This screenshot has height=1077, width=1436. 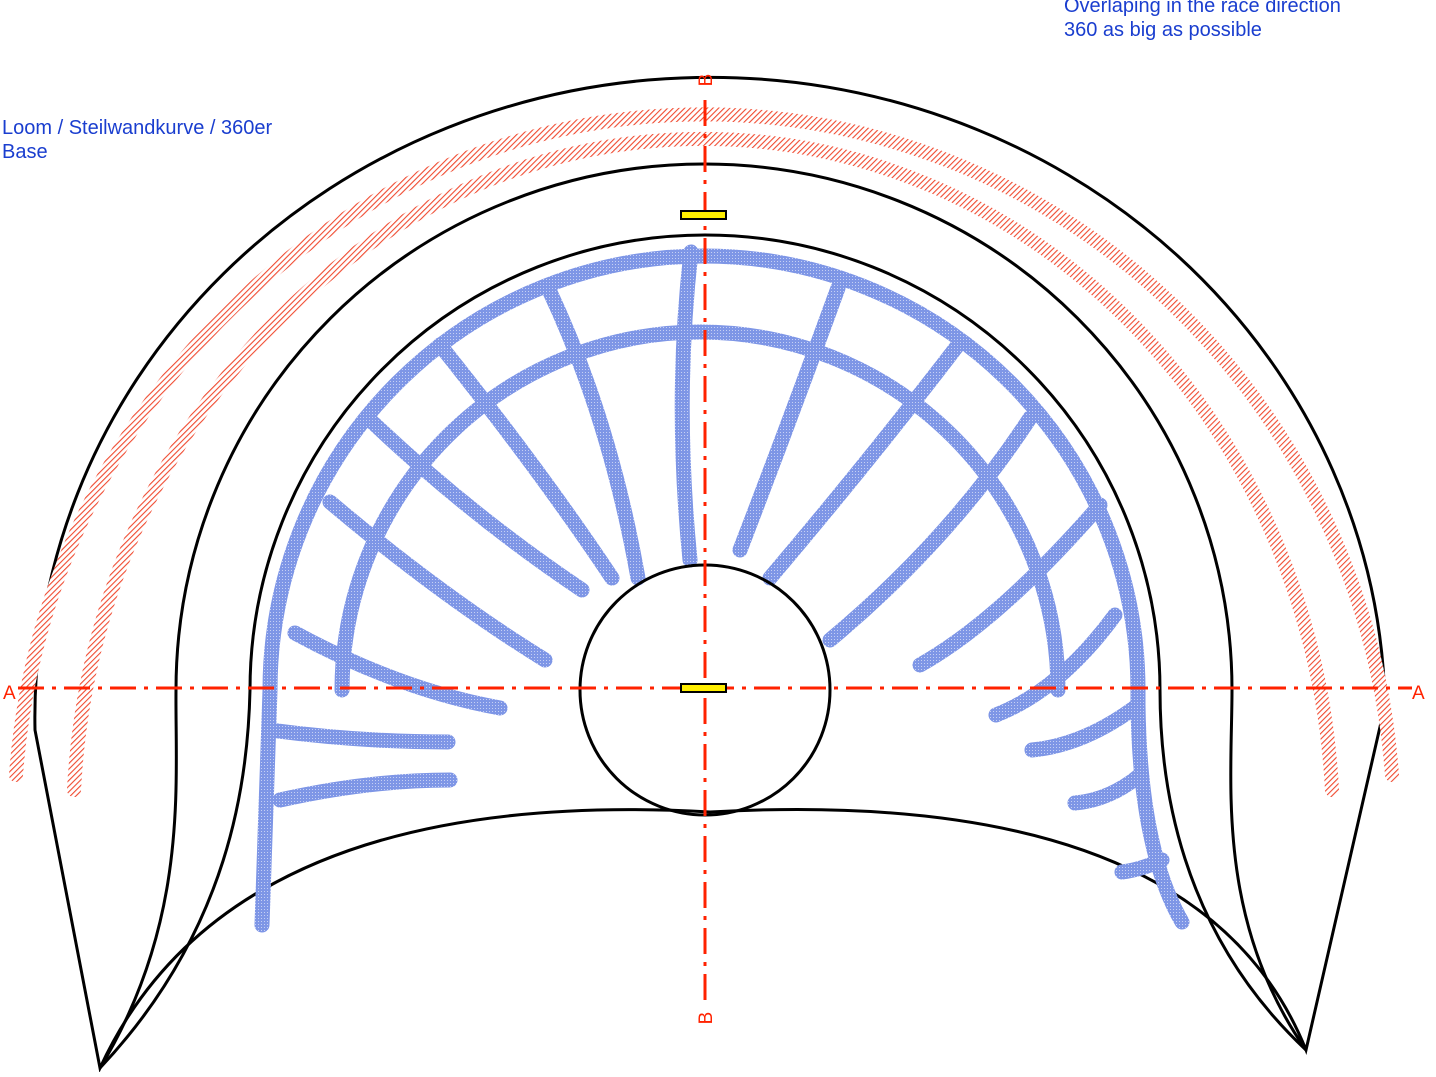 What do you see at coordinates (25, 152) in the screenshot?
I see `annotation-left-line2: Base` at bounding box center [25, 152].